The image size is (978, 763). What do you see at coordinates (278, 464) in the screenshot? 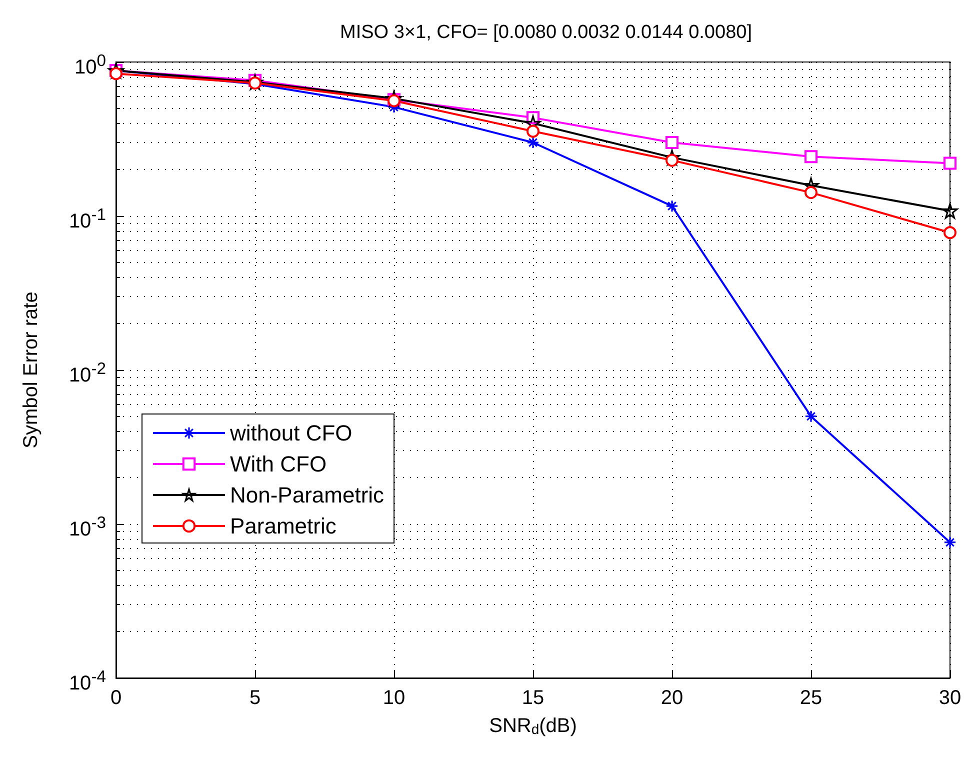
I see `legend-label: With CFO` at bounding box center [278, 464].